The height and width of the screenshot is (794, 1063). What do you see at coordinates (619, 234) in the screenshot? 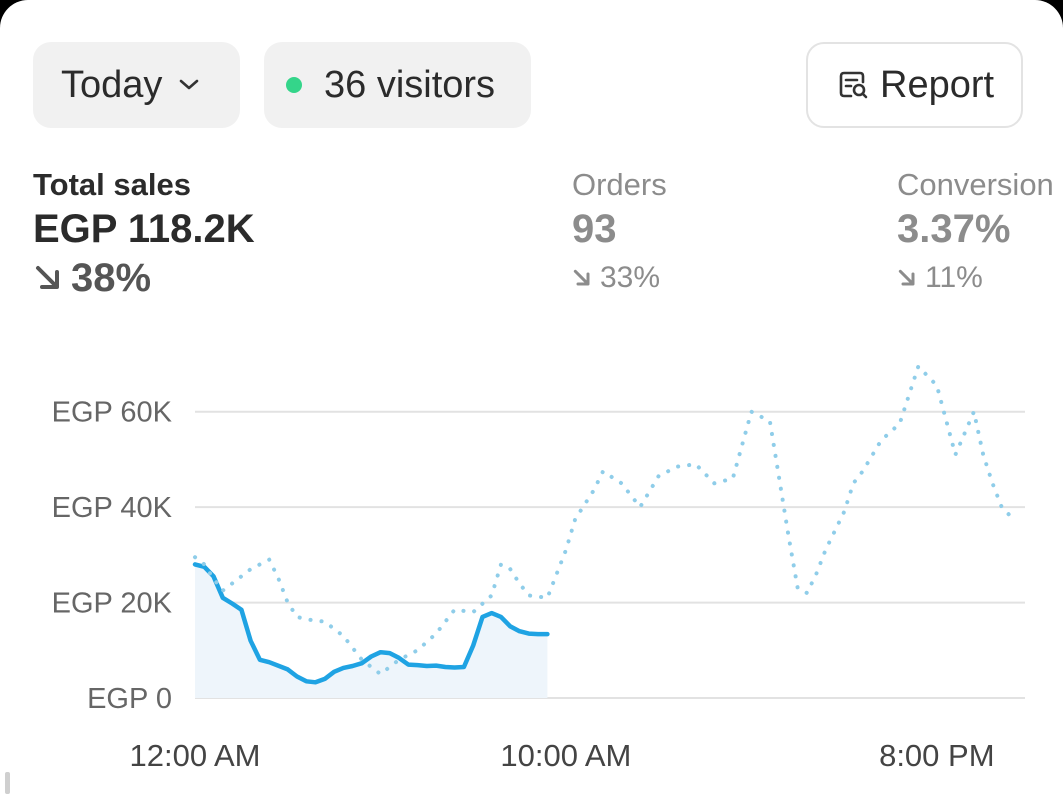
I see `metric-orders: Orders 93 33%` at bounding box center [619, 234].